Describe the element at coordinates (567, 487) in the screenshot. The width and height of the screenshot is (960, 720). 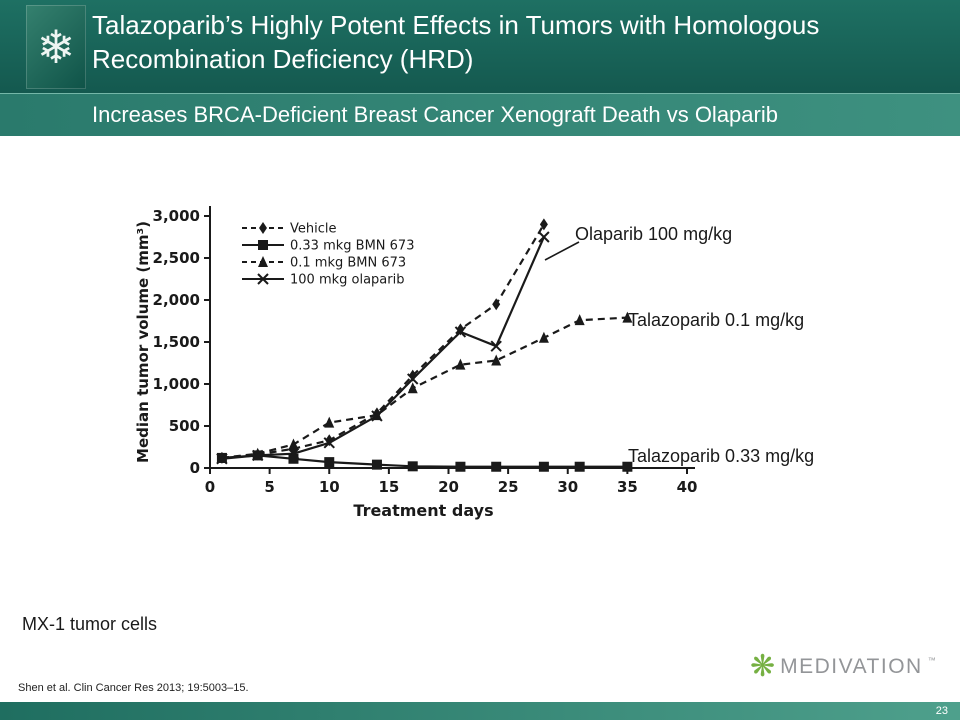
I see `svg-text: 30` at that location.